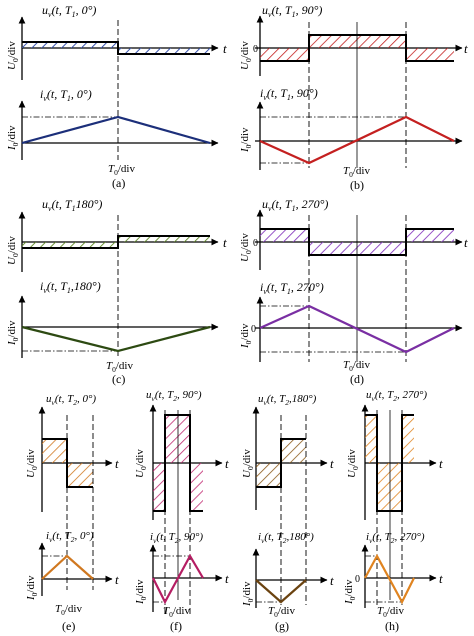  Describe the element at coordinates (282, 626) in the screenshot. I see `panel-g-tag: (g)` at that location.